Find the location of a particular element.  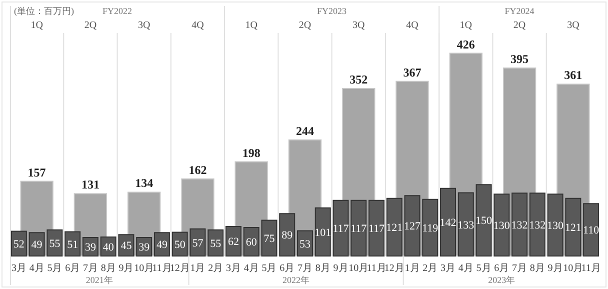

data-label: 119 is located at coordinates (430, 228).